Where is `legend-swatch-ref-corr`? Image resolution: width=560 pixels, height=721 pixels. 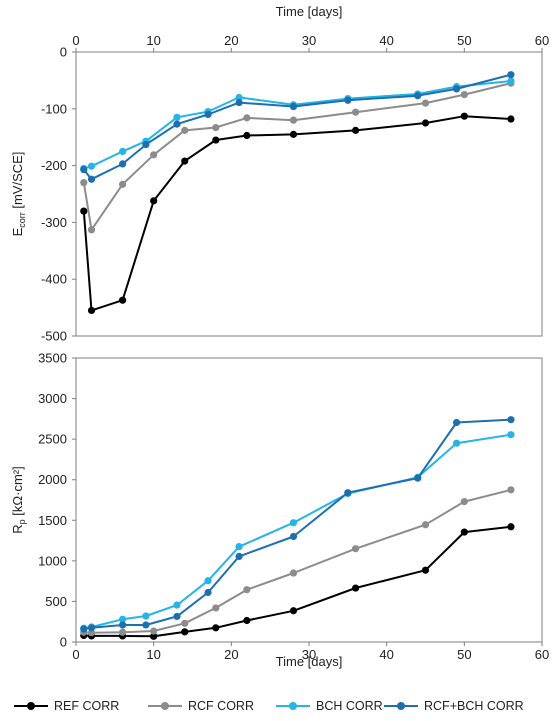
legend-swatch-ref-corr is located at coordinates (31, 706).